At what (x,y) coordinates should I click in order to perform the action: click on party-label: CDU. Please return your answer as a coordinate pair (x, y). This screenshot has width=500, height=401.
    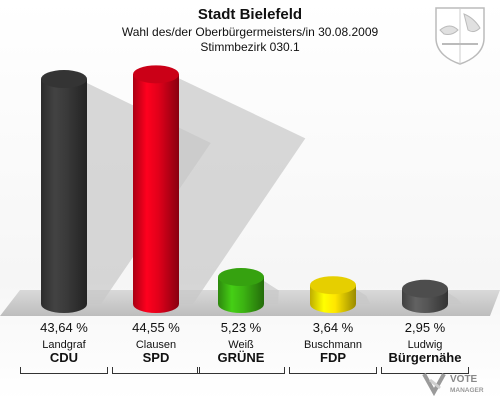
    Looking at the image, I should click on (64, 357).